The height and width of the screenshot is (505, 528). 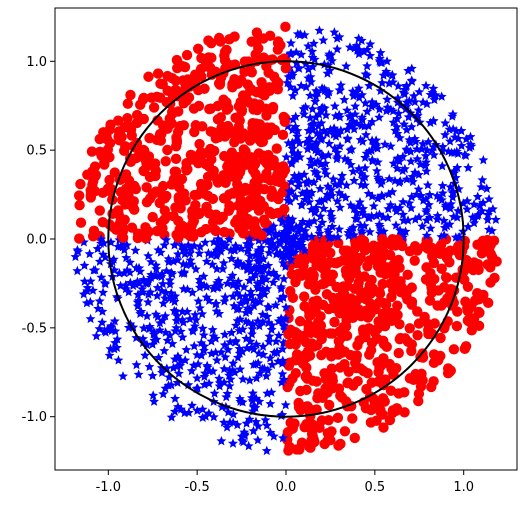 I want to click on y-tick-label: -0.5, so click(x=34, y=328).